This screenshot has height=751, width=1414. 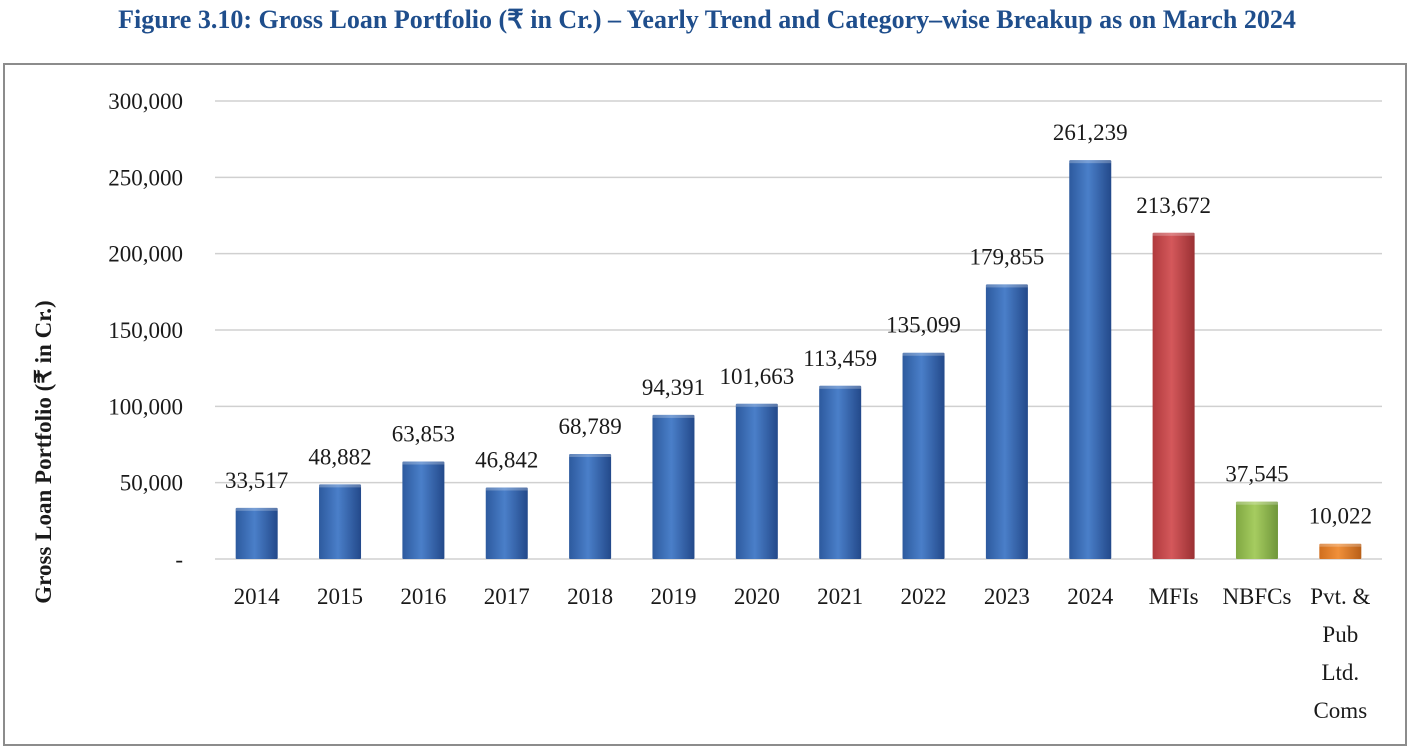 I want to click on data-label: 37,545, so click(x=1256, y=474).